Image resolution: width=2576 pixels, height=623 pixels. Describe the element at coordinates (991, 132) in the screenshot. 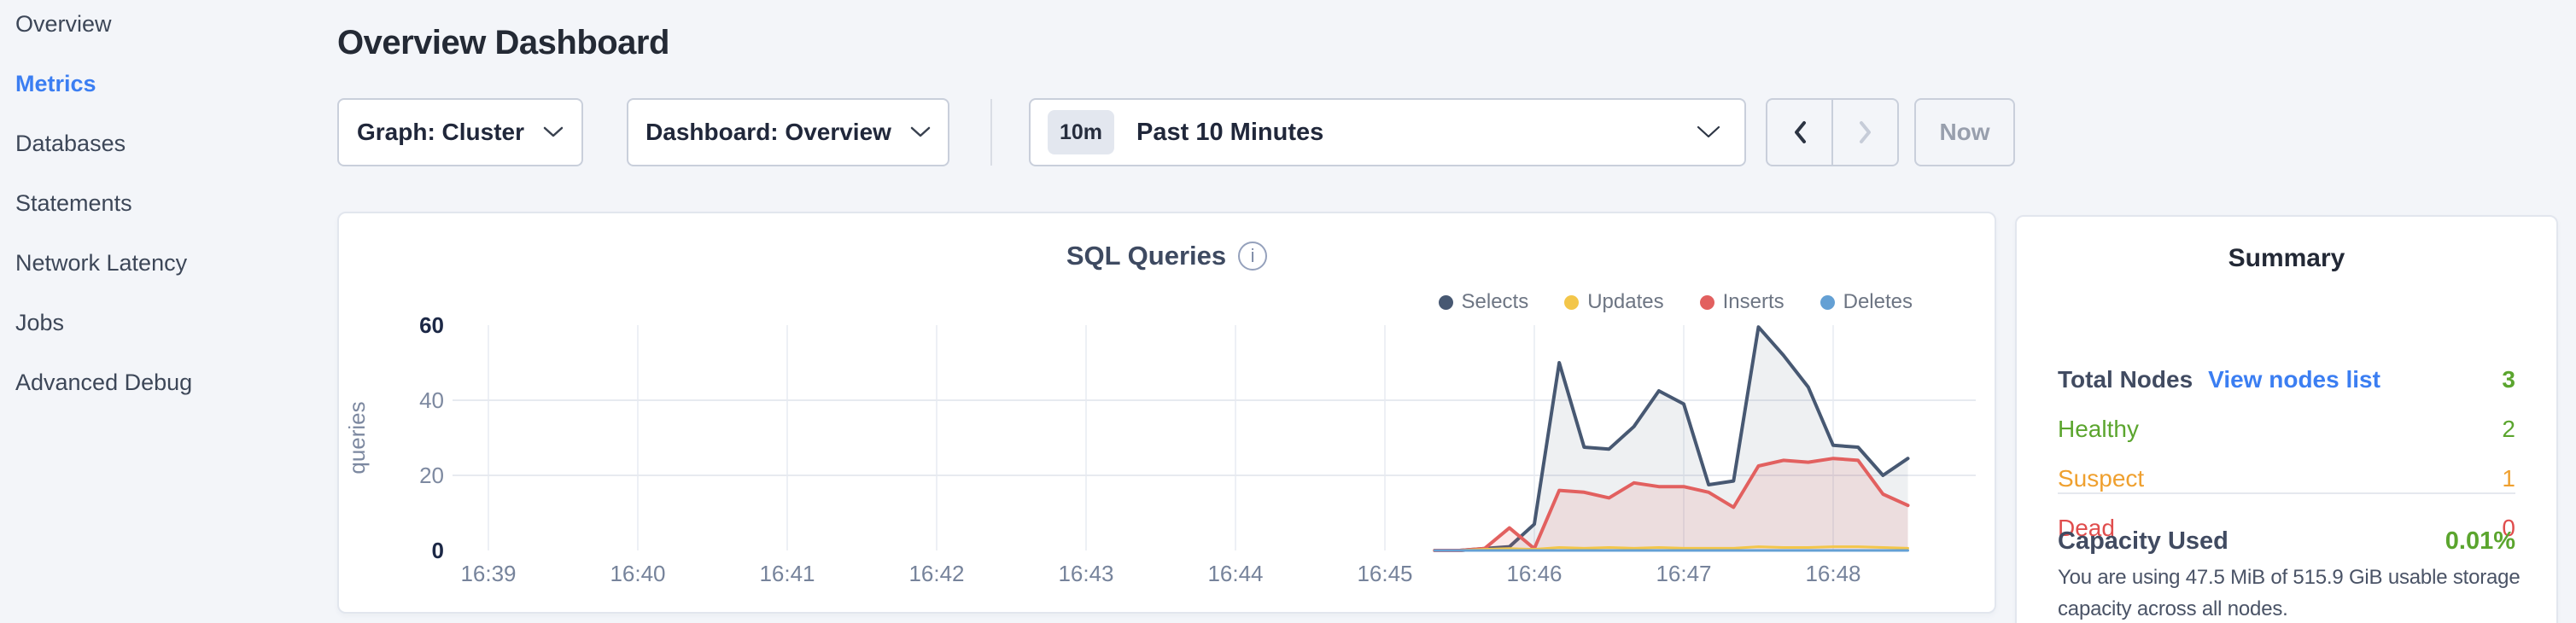

I see `controls-divider` at that location.